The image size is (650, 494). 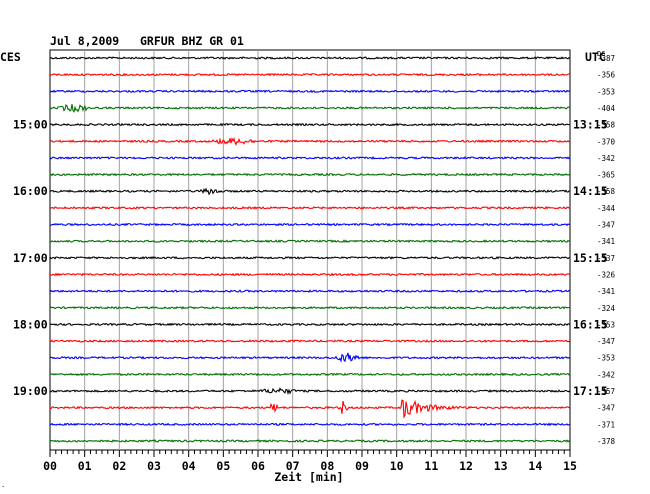 What do you see at coordinates (606, 208) in the screenshot?
I see `dc-offset-label: -344` at bounding box center [606, 208].